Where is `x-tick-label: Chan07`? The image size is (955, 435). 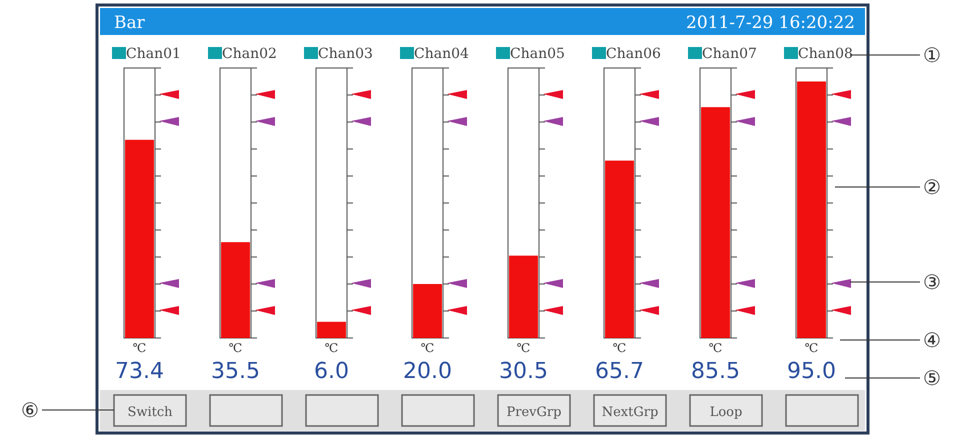
x-tick-label: Chan07 is located at coordinates (729, 54).